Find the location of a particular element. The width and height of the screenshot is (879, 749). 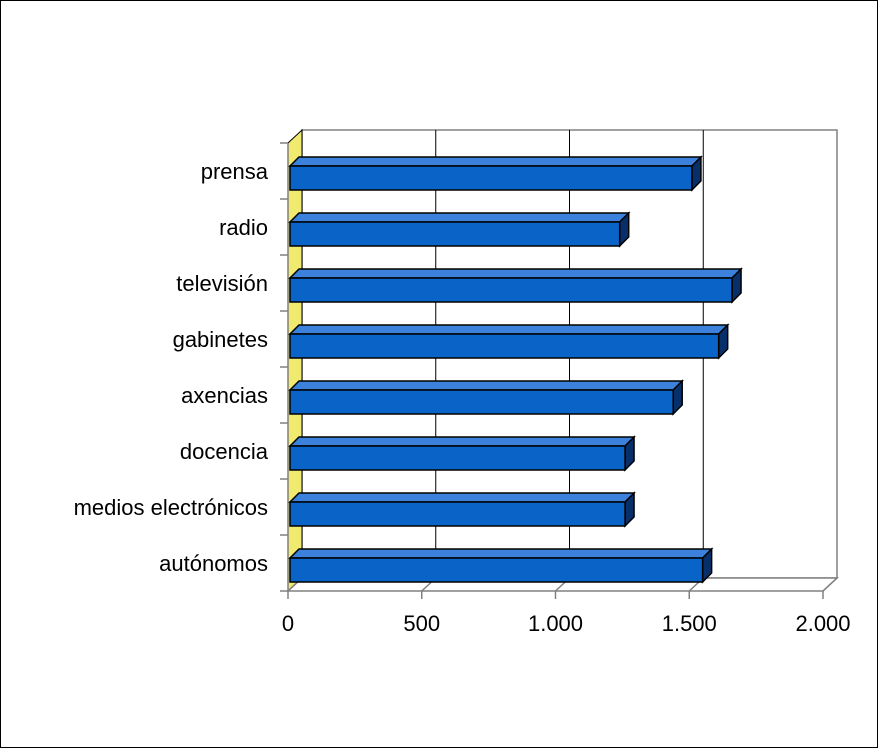

x-tick-label: 0 is located at coordinates (288, 623).